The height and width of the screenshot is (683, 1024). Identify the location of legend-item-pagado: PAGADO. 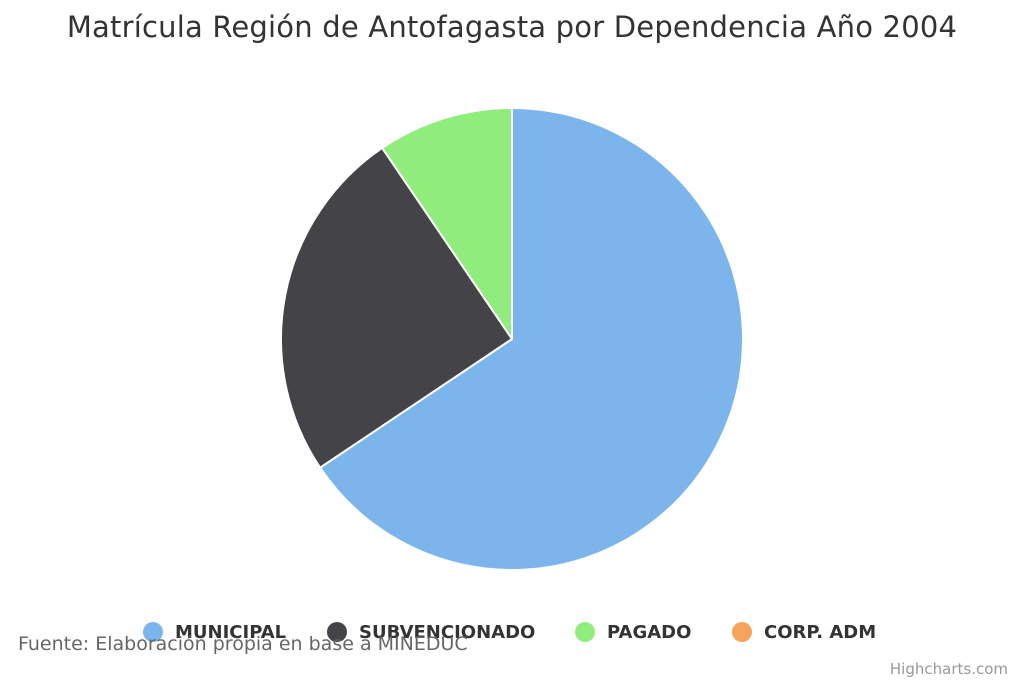
(633, 632).